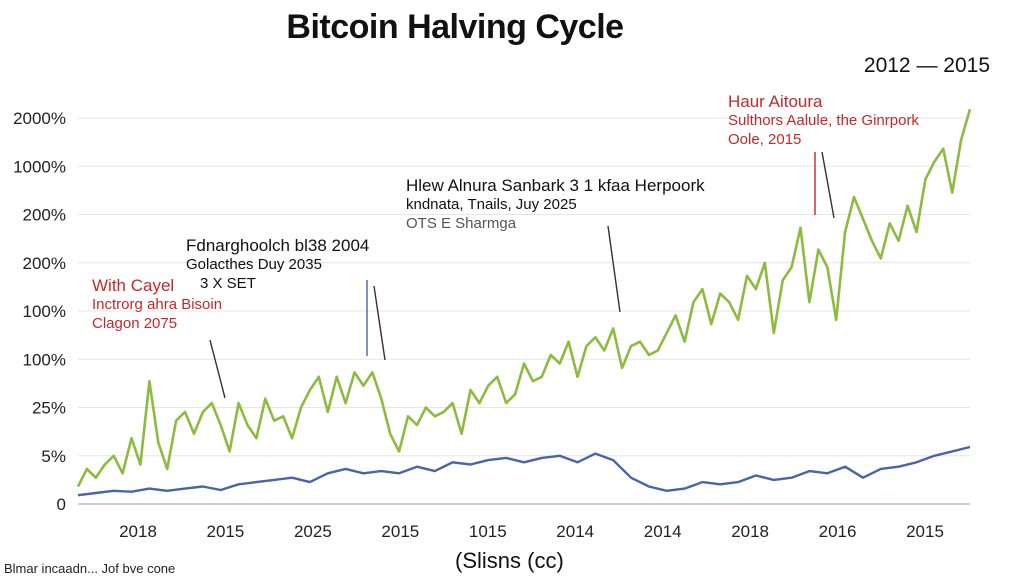 The height and width of the screenshot is (576, 1024). I want to click on chart-title: Bitcoin Halving Cycle, so click(455, 27).